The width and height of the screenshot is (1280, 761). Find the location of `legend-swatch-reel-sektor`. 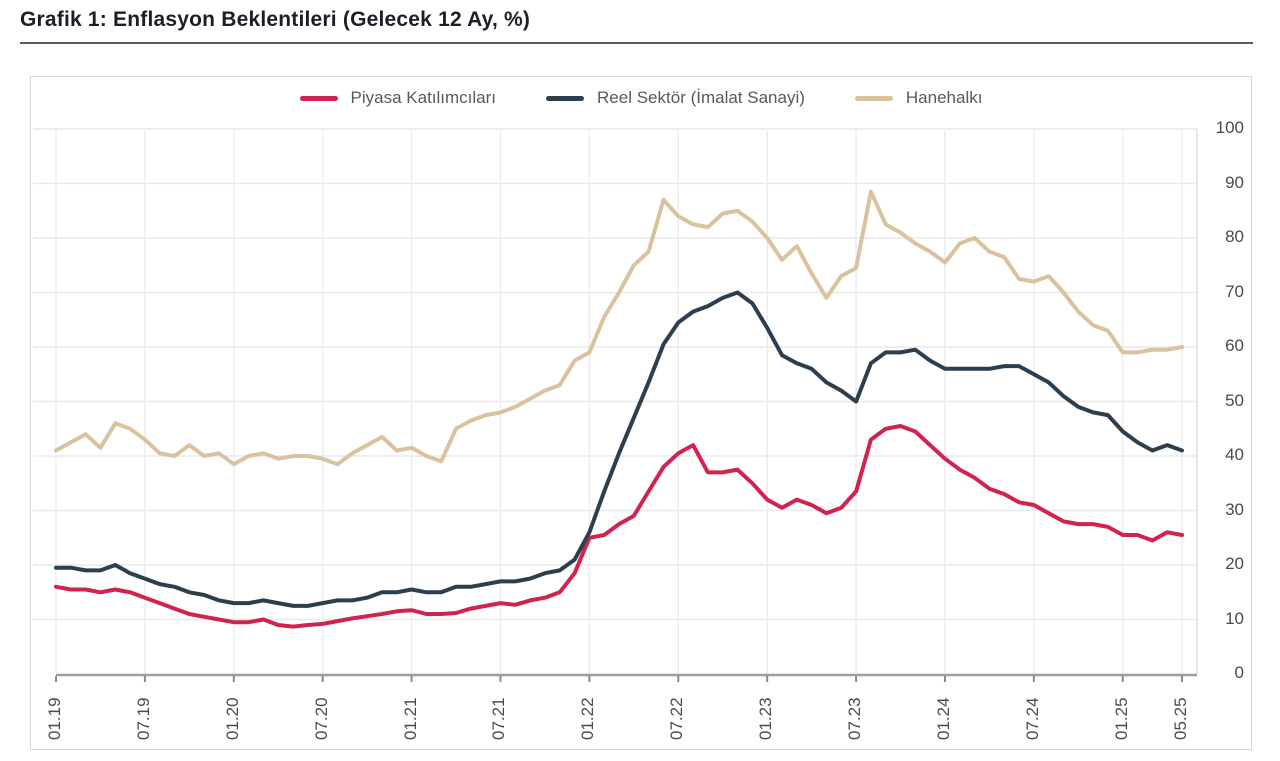

legend-swatch-reel-sektor is located at coordinates (565, 98).